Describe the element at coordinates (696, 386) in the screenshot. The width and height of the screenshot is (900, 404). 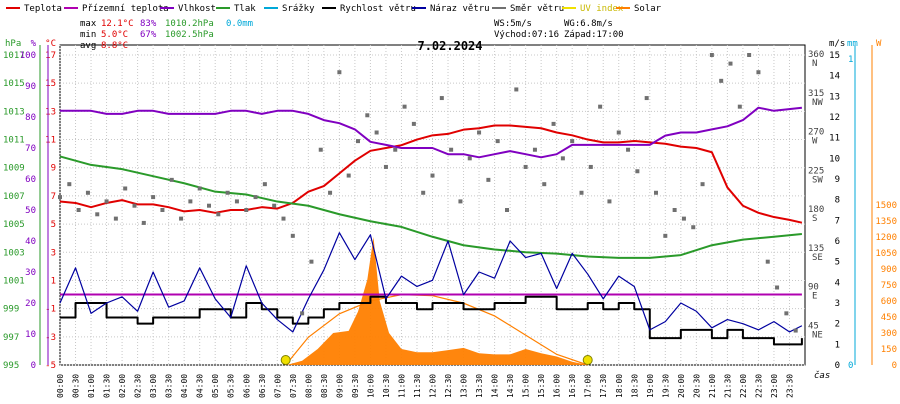
I see `time-tick-label: 20:30` at that location.